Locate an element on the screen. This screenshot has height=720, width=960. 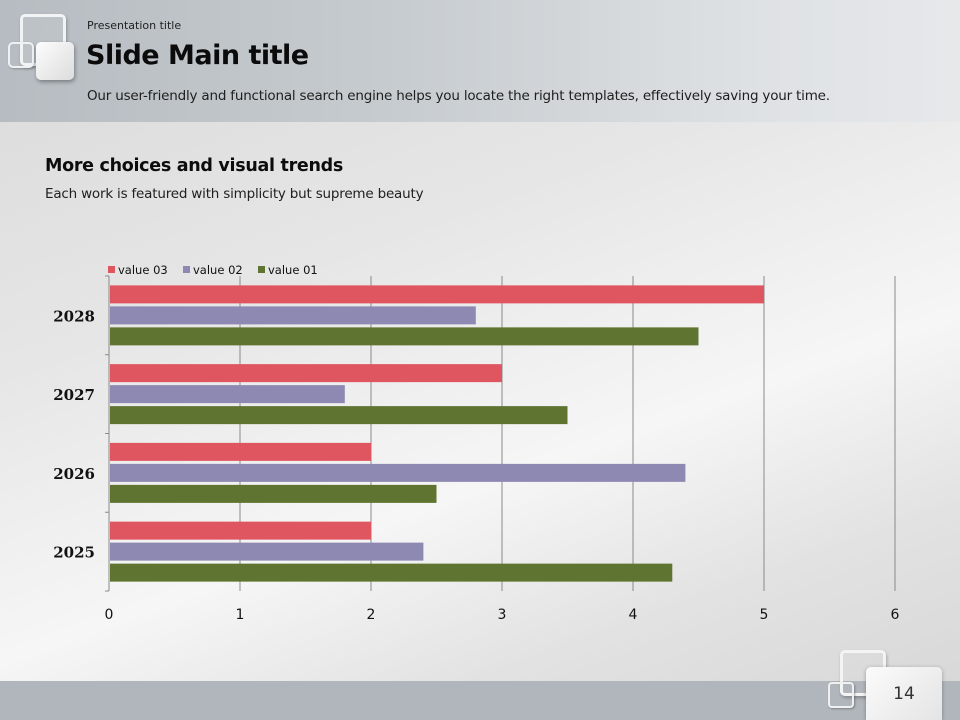
legend-label: value 02 is located at coordinates (218, 270).